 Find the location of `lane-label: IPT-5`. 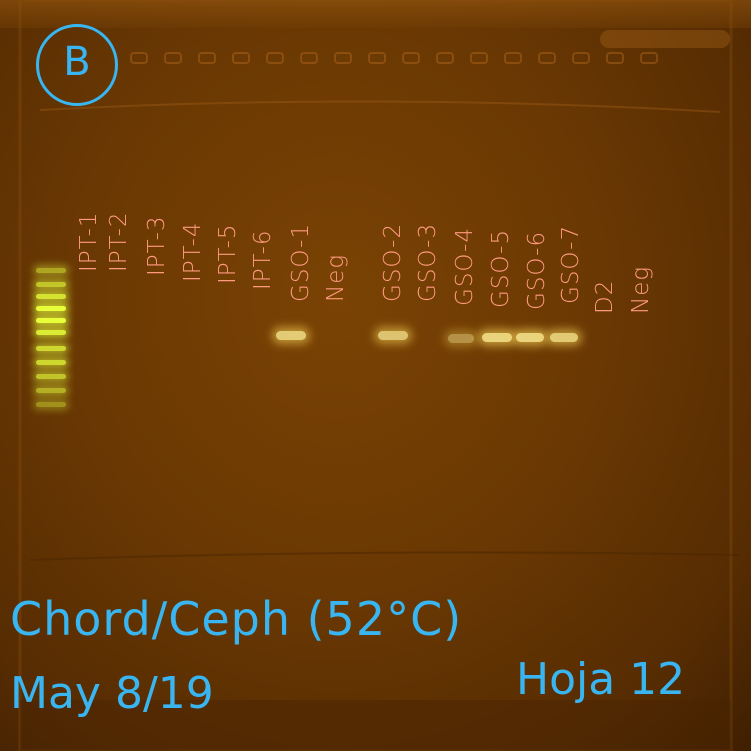

lane-label: IPT-5 is located at coordinates (228, 253).